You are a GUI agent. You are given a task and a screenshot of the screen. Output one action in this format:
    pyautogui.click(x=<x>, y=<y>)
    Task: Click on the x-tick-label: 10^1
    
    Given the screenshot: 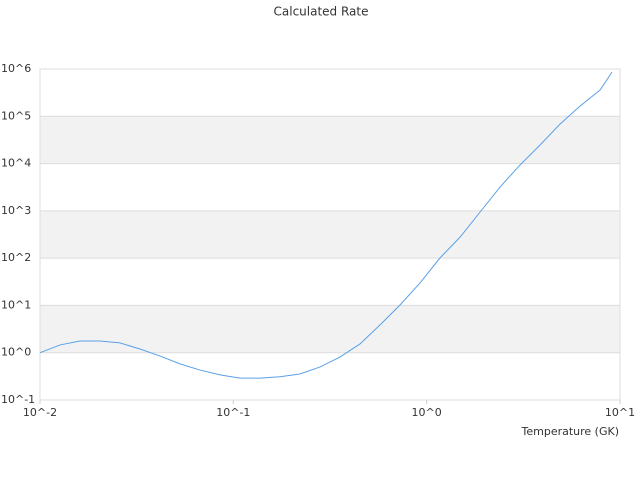 What is the action you would take?
    pyautogui.click(x=620, y=412)
    